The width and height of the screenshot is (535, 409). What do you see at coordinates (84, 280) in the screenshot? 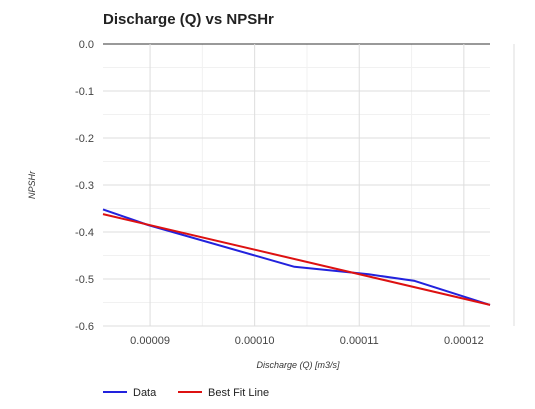
I see `y-tick-label: -0.5` at bounding box center [84, 280].